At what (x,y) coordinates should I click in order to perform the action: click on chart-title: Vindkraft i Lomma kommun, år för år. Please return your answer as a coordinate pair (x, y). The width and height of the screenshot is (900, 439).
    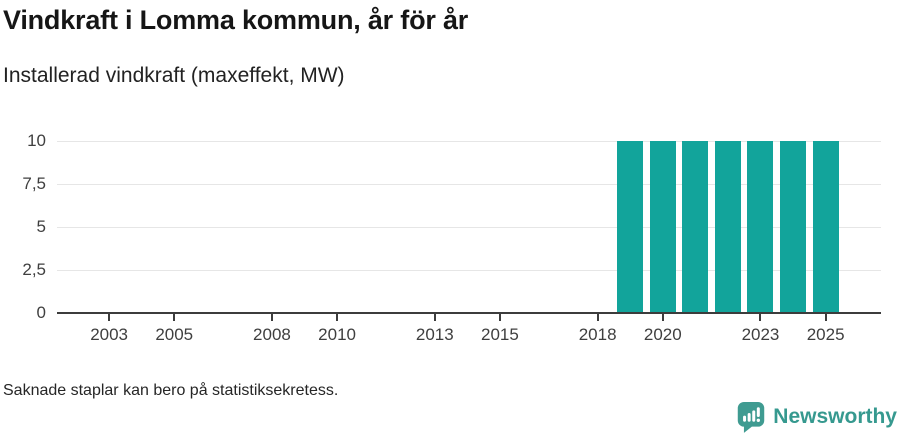
    Looking at the image, I should click on (236, 20).